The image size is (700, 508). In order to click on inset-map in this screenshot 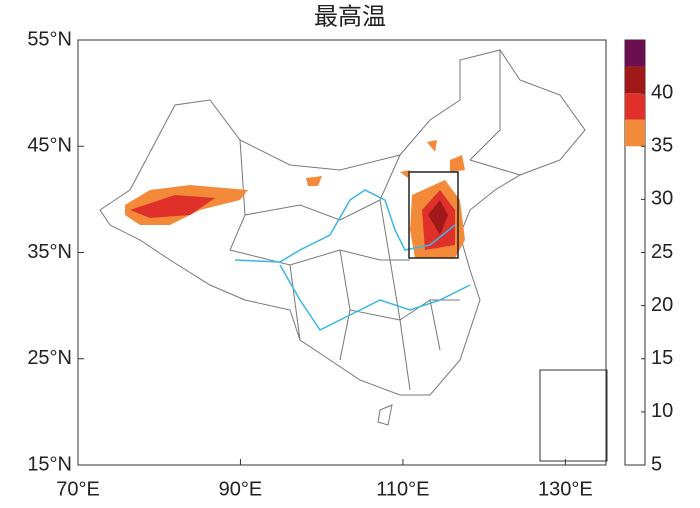, I will do `click(573, 415)`.